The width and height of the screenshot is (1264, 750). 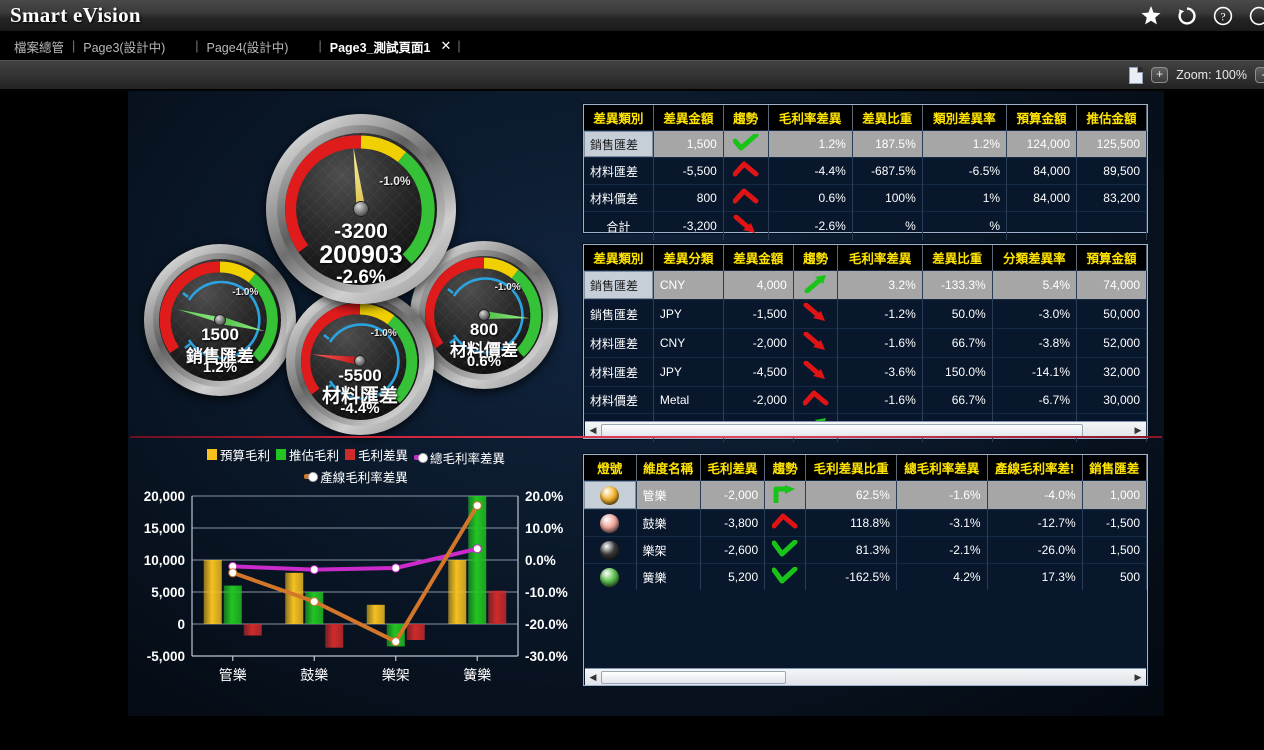 I want to click on light-indicator-cell, so click(x=610, y=495).